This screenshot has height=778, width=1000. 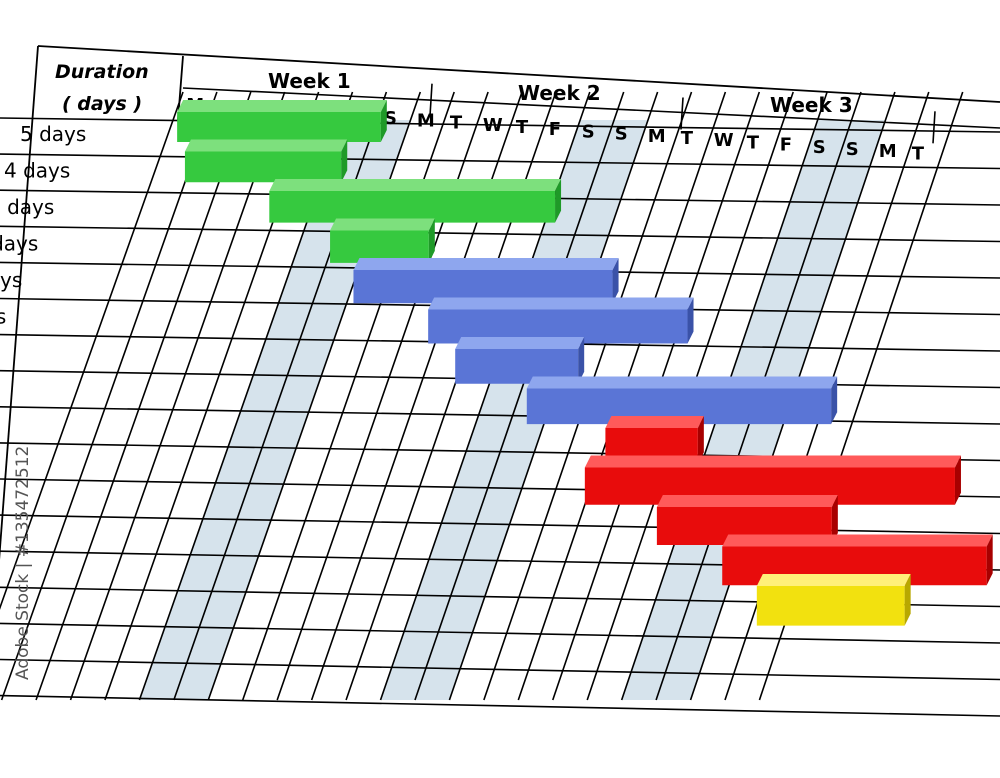 I want to click on duration-header-unit: ( days ), so click(x=102, y=104).